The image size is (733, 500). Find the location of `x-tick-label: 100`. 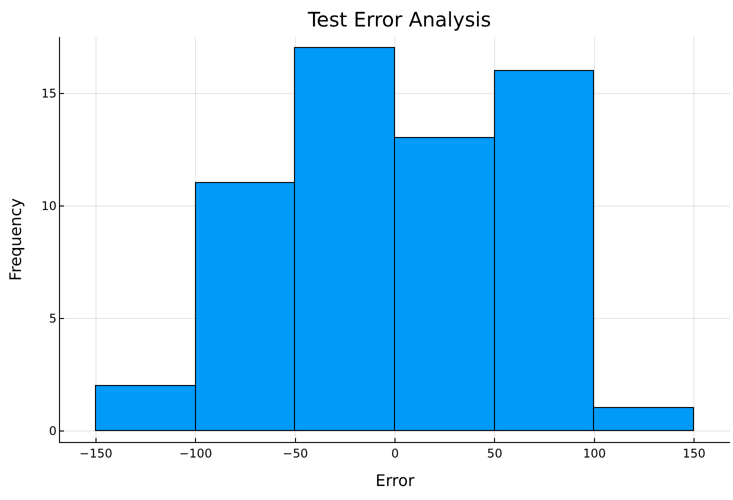

x-tick-label: 100 is located at coordinates (594, 453).